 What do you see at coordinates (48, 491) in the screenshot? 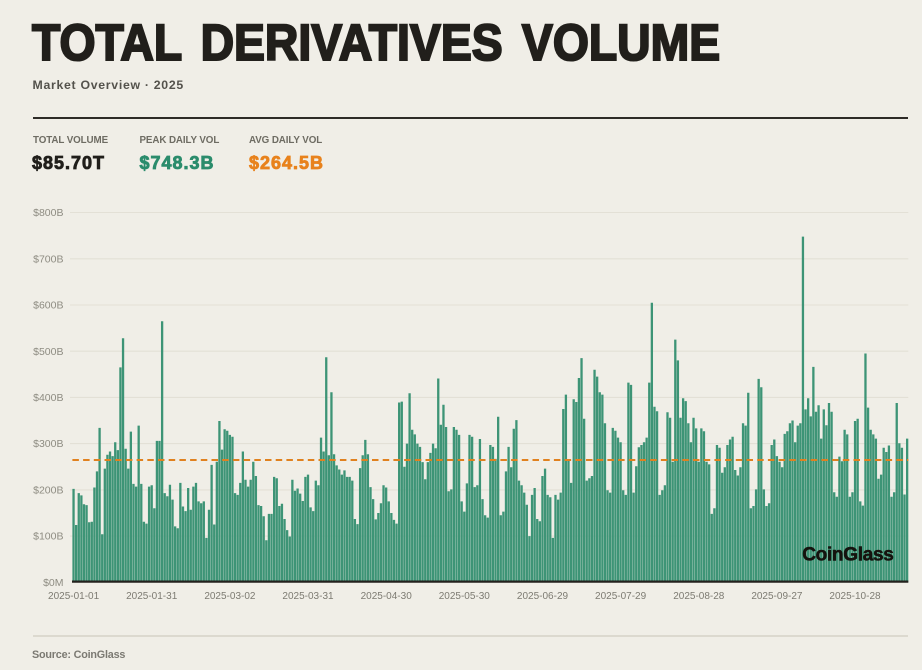
I see `svg-text: $200B` at bounding box center [48, 491].